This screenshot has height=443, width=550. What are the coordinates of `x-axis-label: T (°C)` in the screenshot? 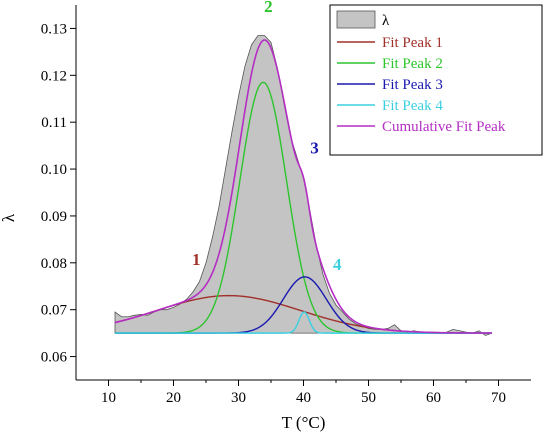 It's located at (304, 422).